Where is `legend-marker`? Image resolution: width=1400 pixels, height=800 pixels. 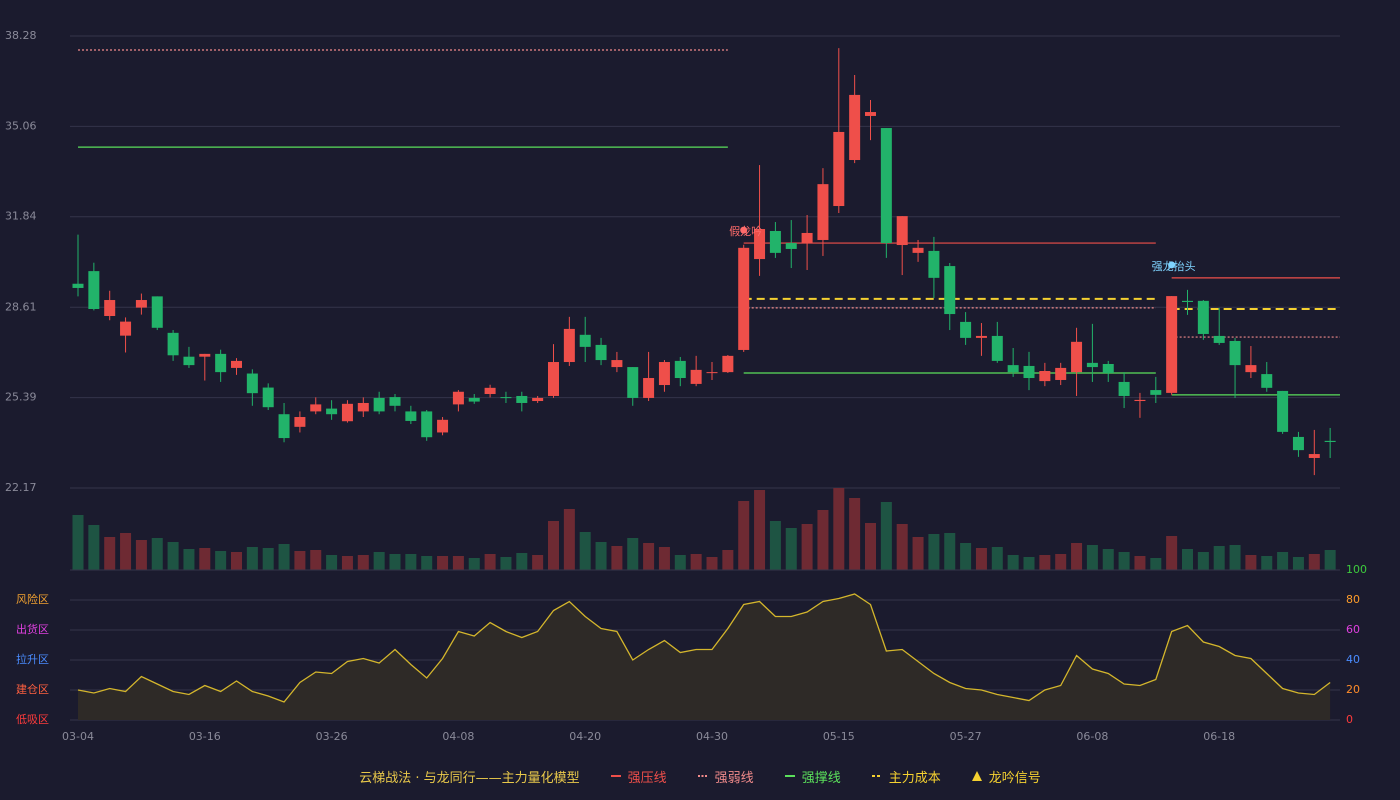
legend-marker is located at coordinates (976, 776).